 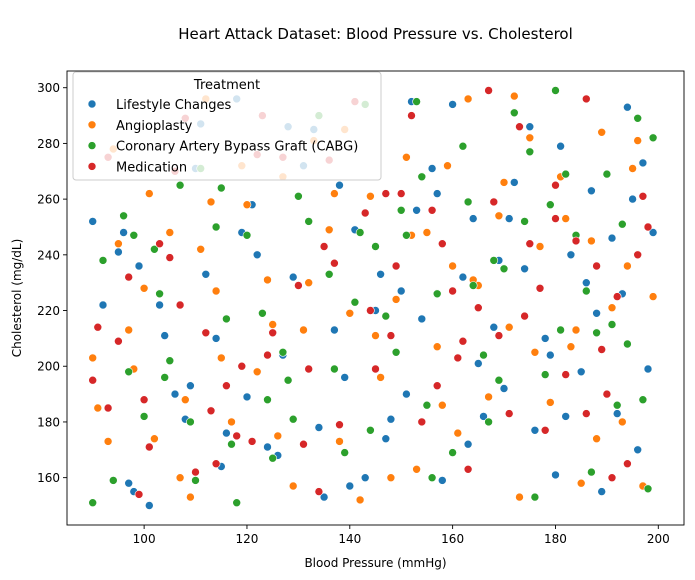 I want to click on y-tick-label: 260, so click(x=48, y=200).